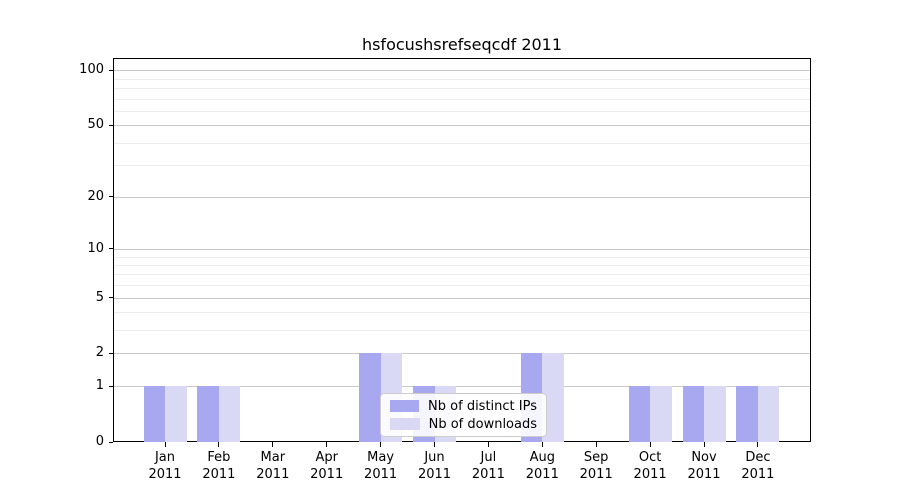 The image size is (900, 500). I want to click on x-tick-label: Oct 2011, so click(650, 466).